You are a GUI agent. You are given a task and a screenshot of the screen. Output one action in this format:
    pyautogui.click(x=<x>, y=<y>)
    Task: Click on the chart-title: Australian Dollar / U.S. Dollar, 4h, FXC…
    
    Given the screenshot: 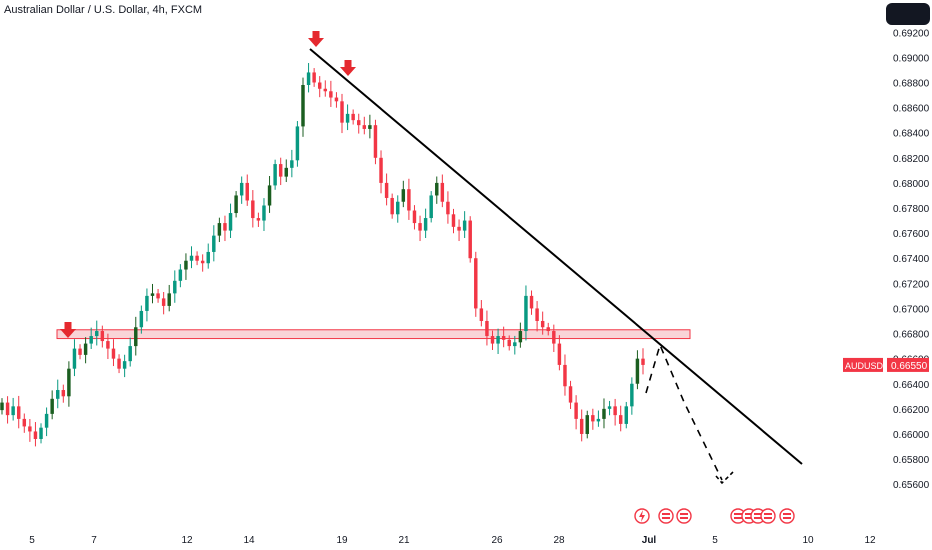 What is the action you would take?
    pyautogui.click(x=103, y=10)
    